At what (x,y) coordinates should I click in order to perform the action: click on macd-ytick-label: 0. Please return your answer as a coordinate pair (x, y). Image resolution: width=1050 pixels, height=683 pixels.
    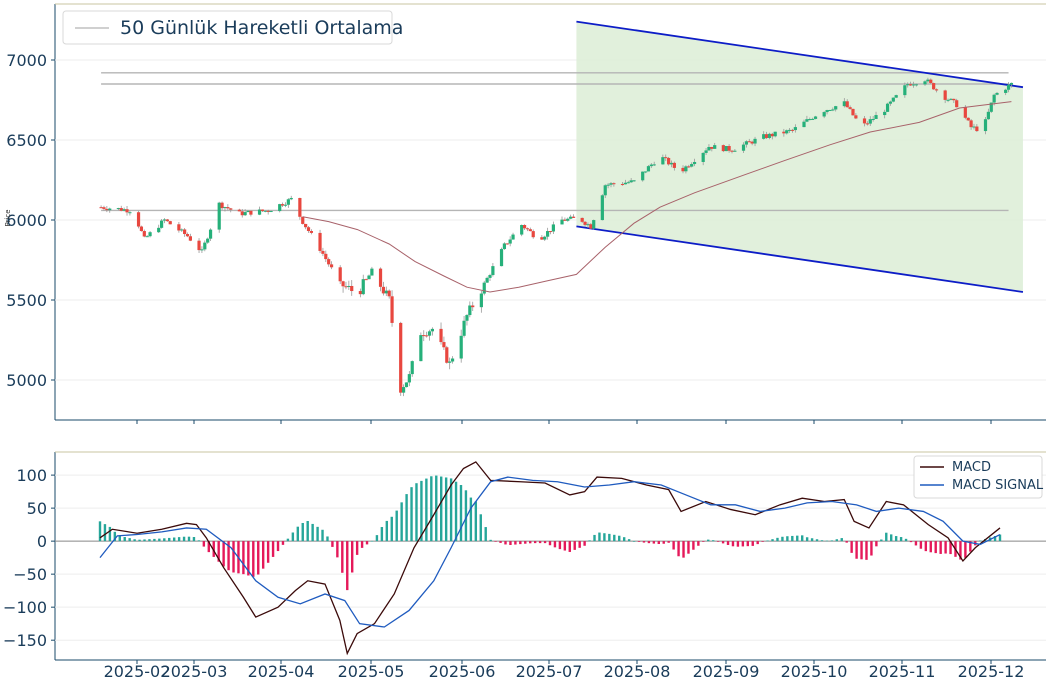
    Looking at the image, I should click on (42, 541).